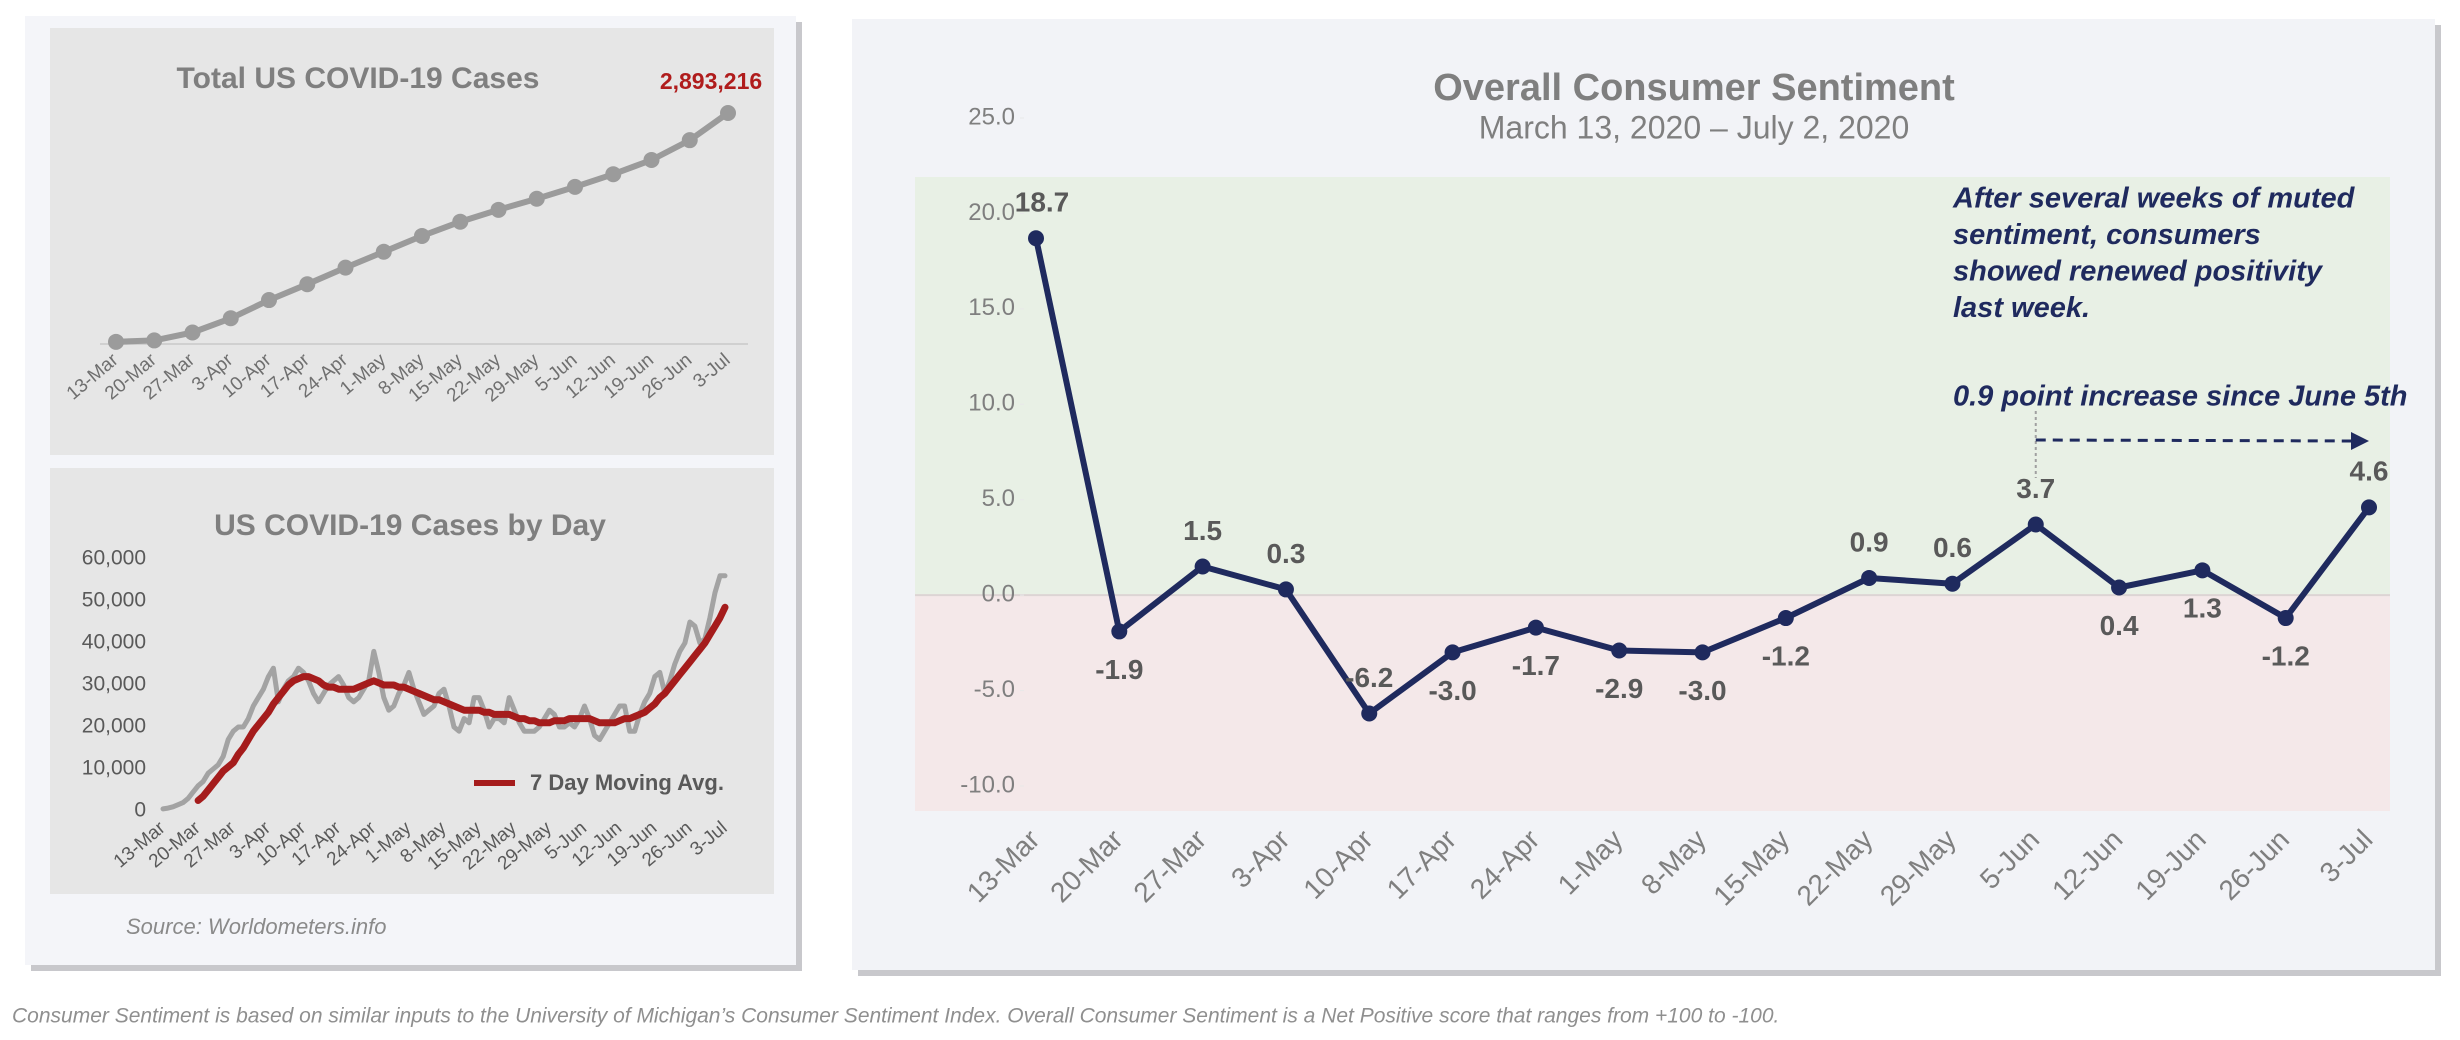 Image resolution: width=2460 pixels, height=1040 pixels. What do you see at coordinates (994, 689) in the screenshot?
I see `y-tick-label: -5.0` at bounding box center [994, 689].